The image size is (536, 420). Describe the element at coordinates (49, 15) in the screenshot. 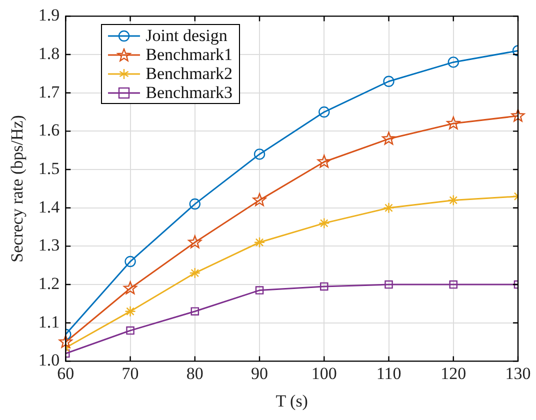

I see `y-tick-label: 1.9` at that location.